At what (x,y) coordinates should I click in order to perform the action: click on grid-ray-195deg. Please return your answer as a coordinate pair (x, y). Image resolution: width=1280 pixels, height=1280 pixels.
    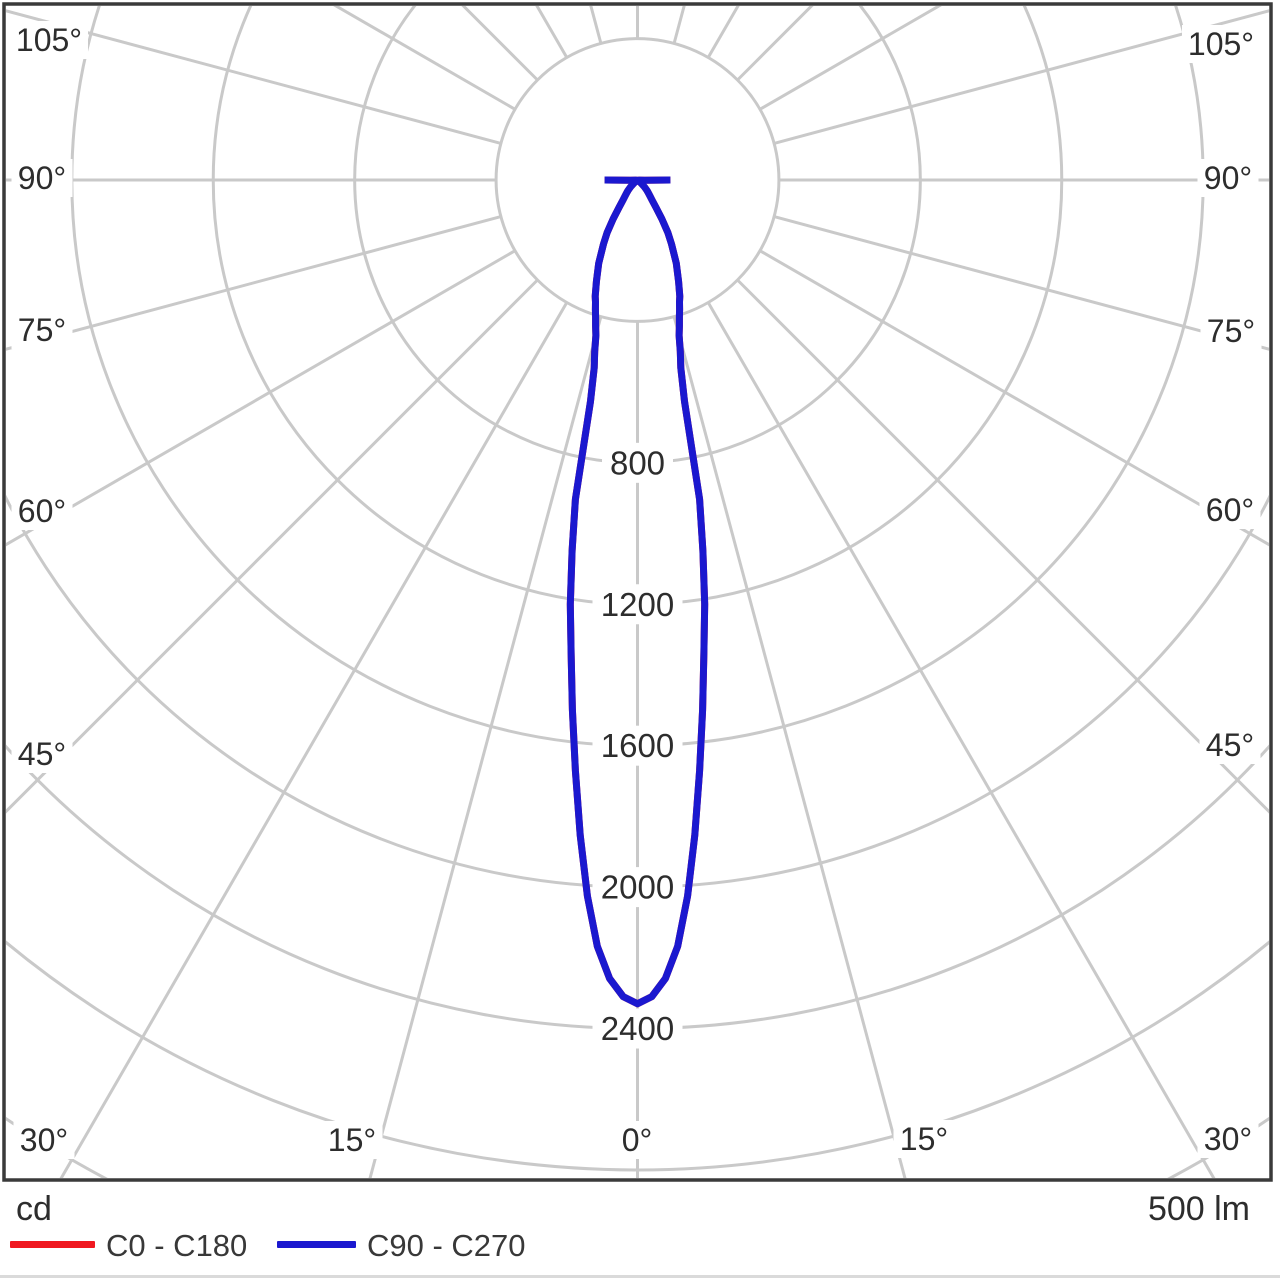
    Looking at the image, I should click on (596, 25).